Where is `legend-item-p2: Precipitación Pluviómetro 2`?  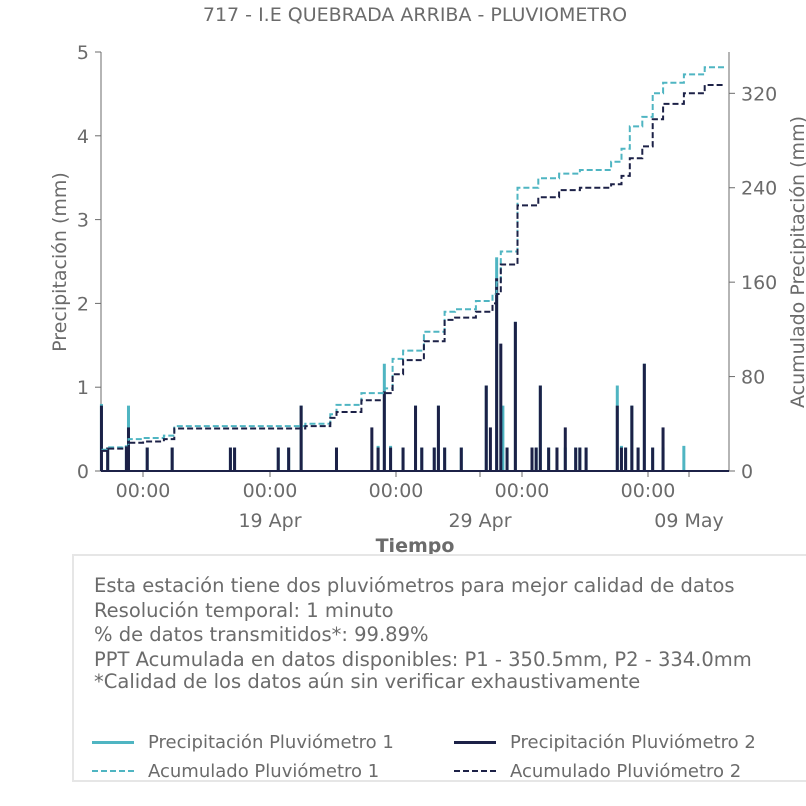 legend-item-p2: Precipitación Pluviómetro 2 is located at coordinates (605, 742).